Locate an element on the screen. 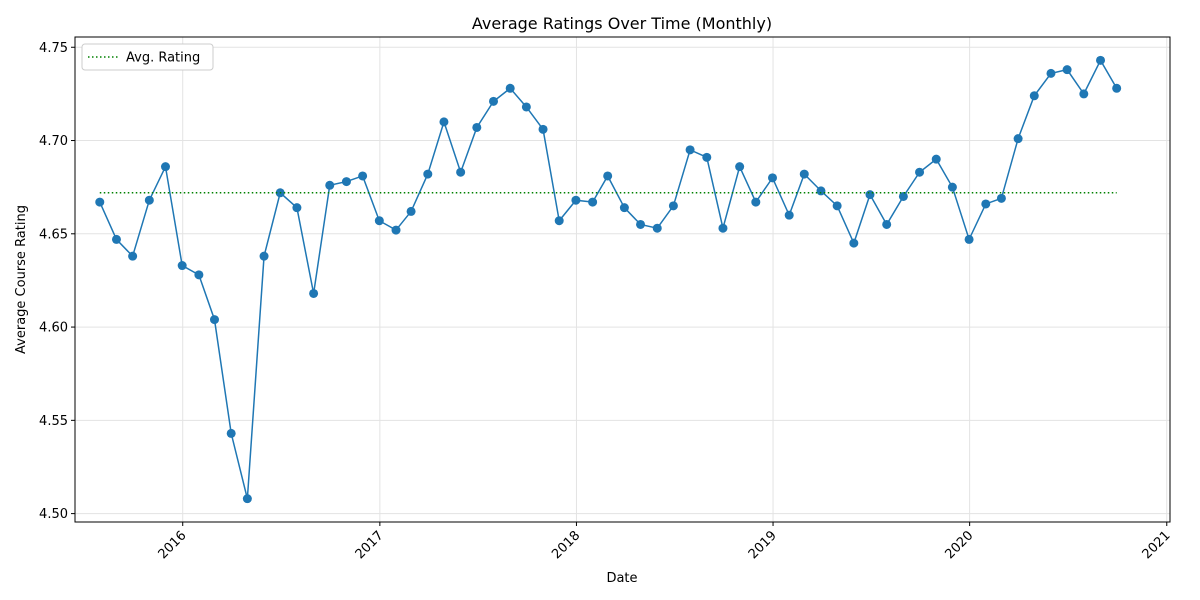 This screenshot has height=600, width=1200. y-tick-label: 4.65 is located at coordinates (53, 234).